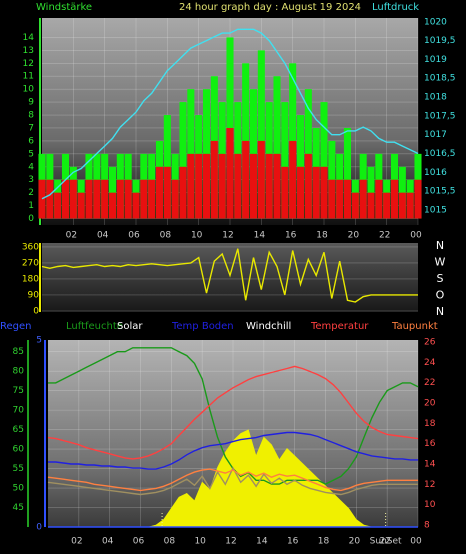 This screenshot has width=466, height=554. What do you see at coordinates (270, 7) in the screenshot?
I see `chart-title: 24 hour graph day : August 19 2024` at bounding box center [270, 7].